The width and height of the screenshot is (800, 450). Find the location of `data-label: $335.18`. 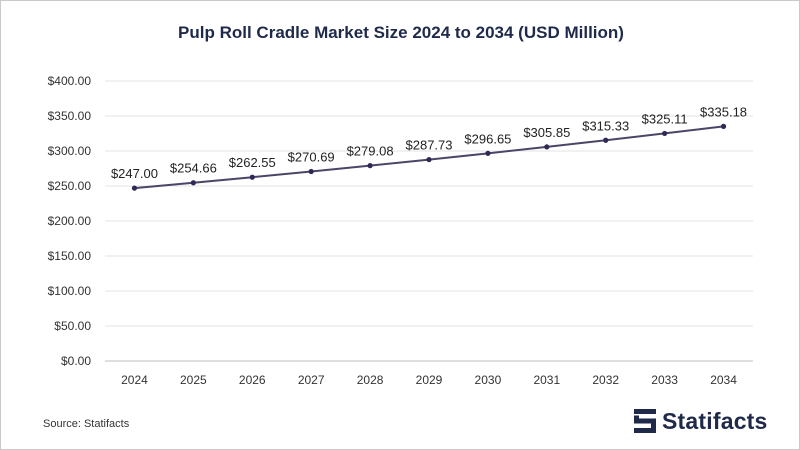

data-label: $335.18 is located at coordinates (723, 111).